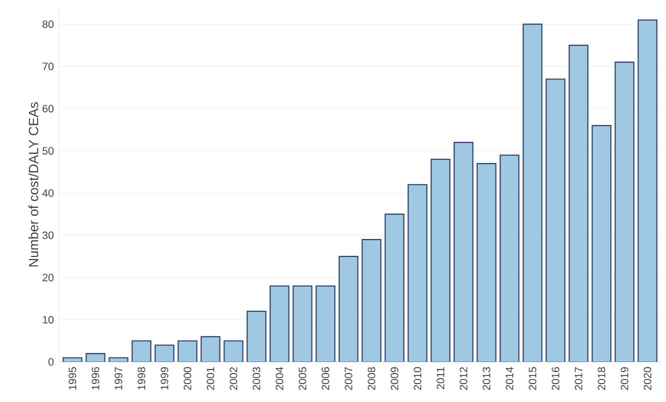 This screenshot has width=666, height=402. What do you see at coordinates (280, 378) in the screenshot?
I see `x-tick-label: 2004` at bounding box center [280, 378].